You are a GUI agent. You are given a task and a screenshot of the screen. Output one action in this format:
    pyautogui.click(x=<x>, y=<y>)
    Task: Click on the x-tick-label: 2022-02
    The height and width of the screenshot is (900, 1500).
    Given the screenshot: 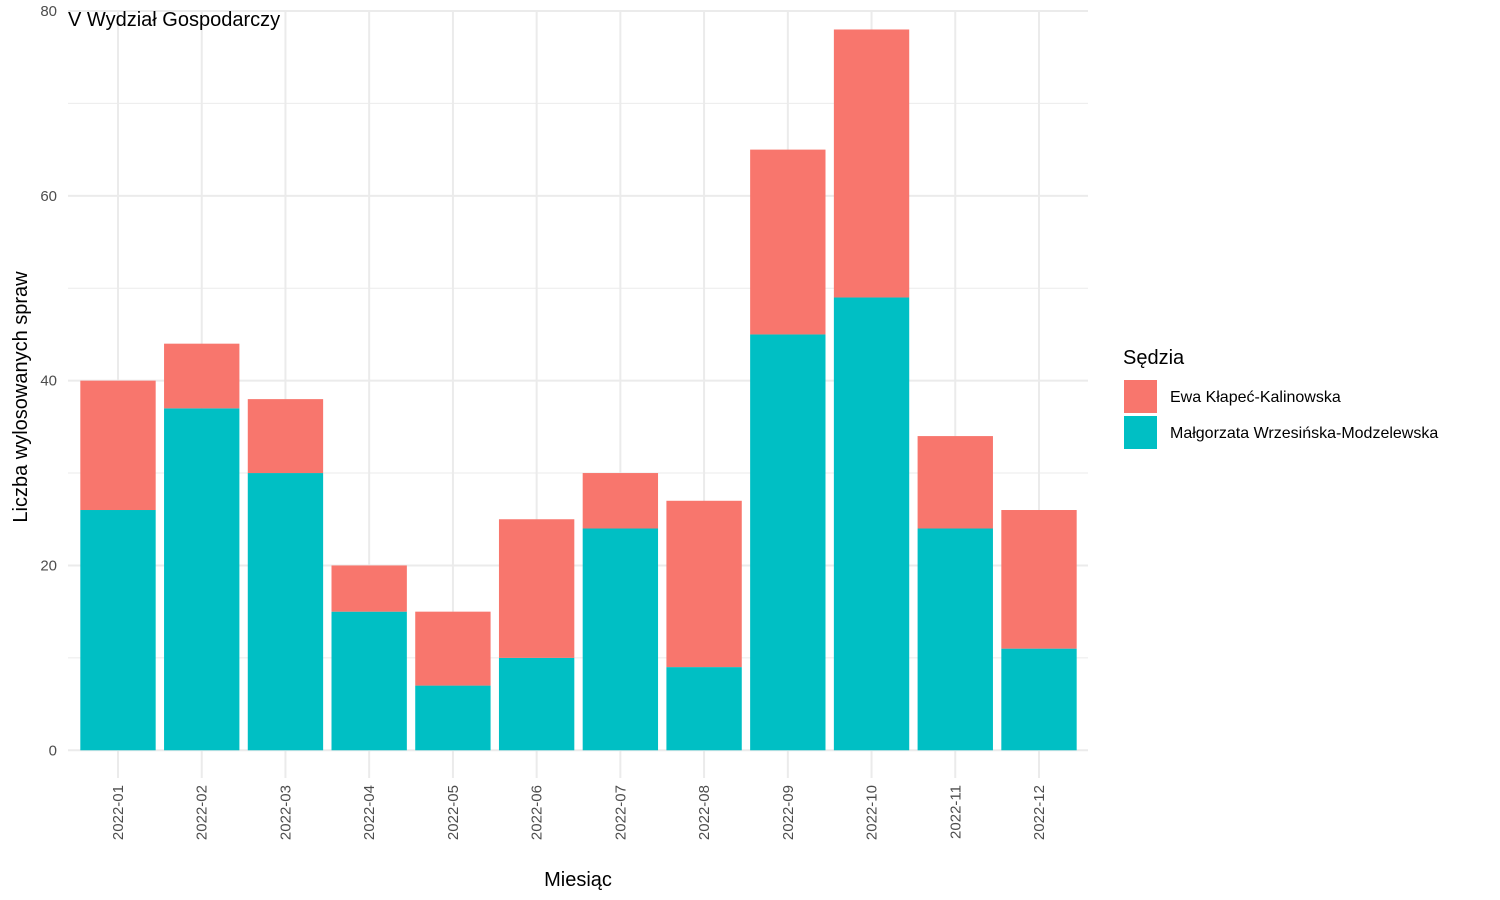 What is the action you would take?
    pyautogui.click(x=202, y=812)
    